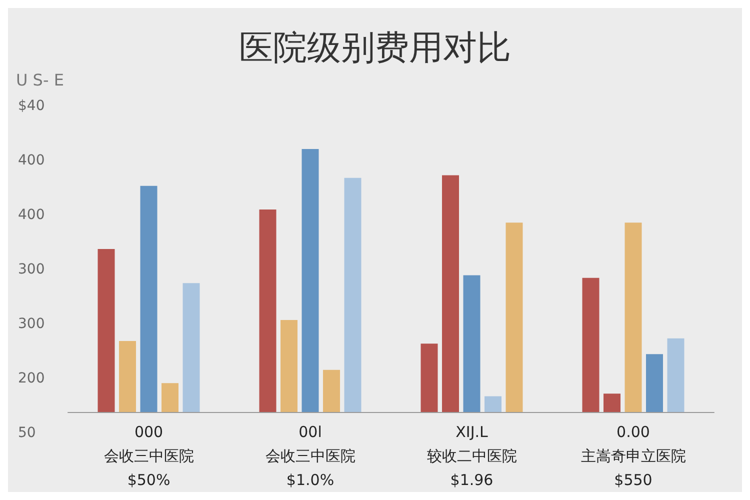  I want to click on text: $40, so click(31, 106).